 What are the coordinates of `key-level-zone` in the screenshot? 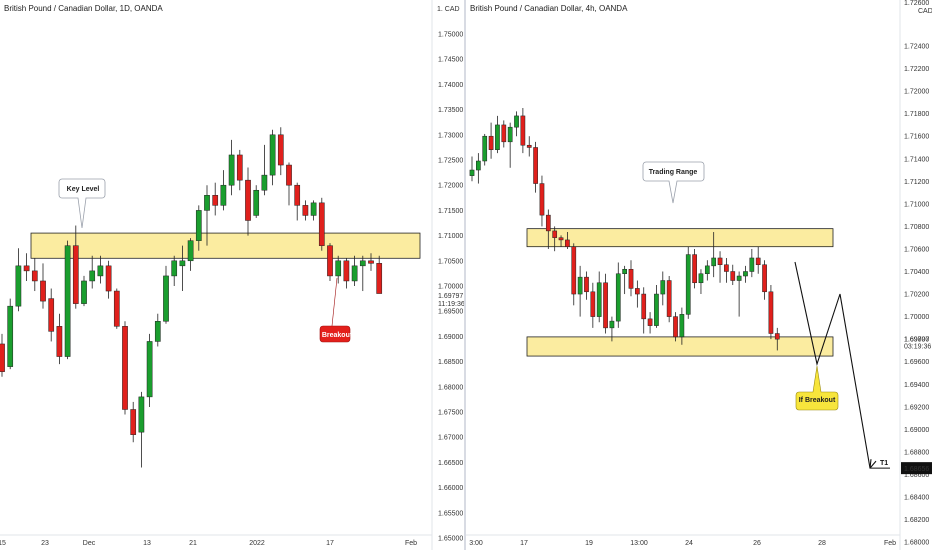 It's located at (225, 245).